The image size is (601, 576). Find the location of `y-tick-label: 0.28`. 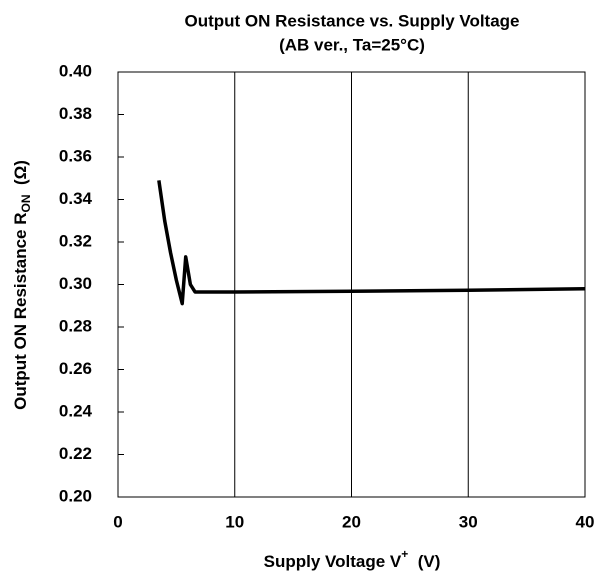

y-tick-label: 0.28 is located at coordinates (75, 325).